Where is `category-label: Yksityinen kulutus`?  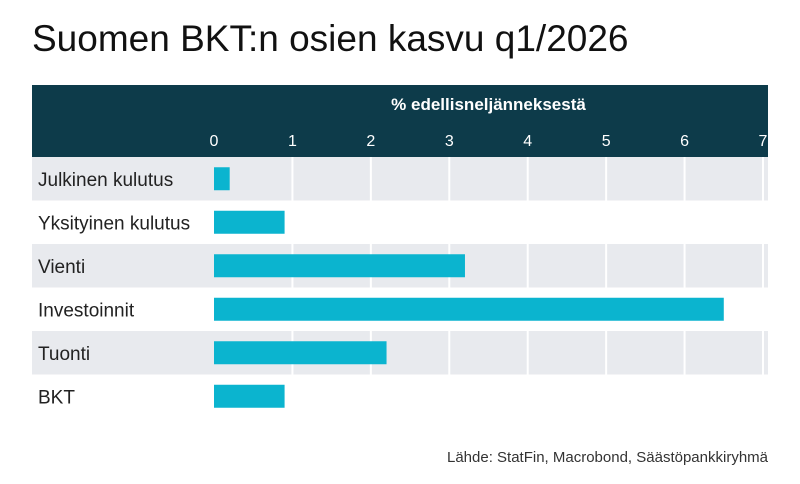 category-label: Yksityinen kulutus is located at coordinates (114, 223).